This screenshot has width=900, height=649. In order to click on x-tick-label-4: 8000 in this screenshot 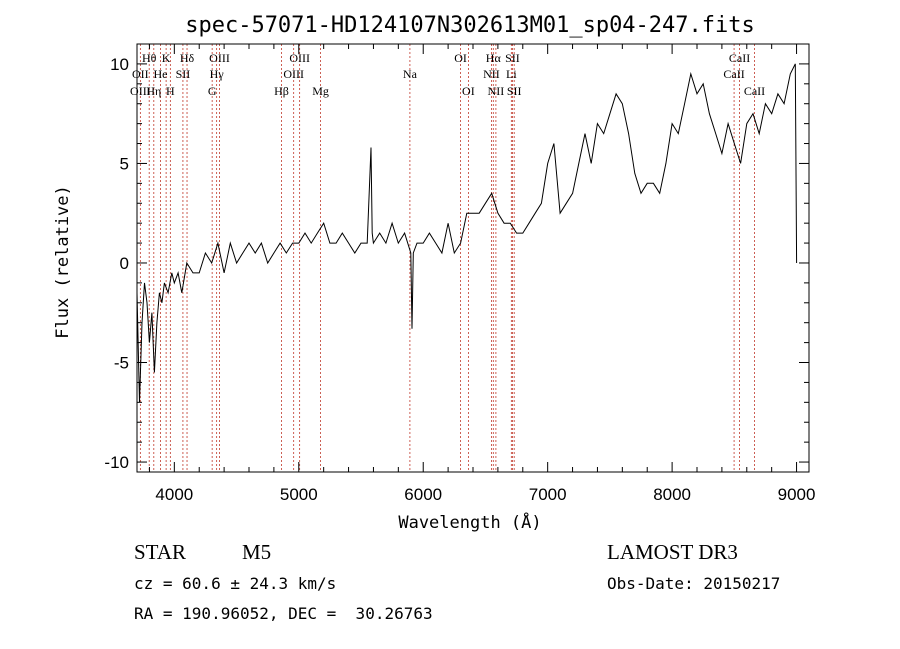, I will do `click(672, 494)`.